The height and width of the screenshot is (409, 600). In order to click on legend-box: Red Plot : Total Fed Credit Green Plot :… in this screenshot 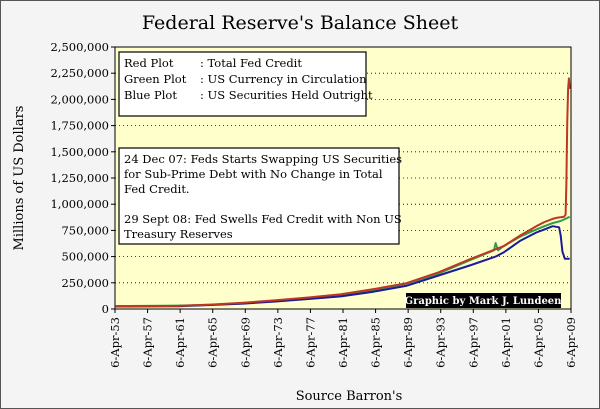, I will do `click(245, 84)`.